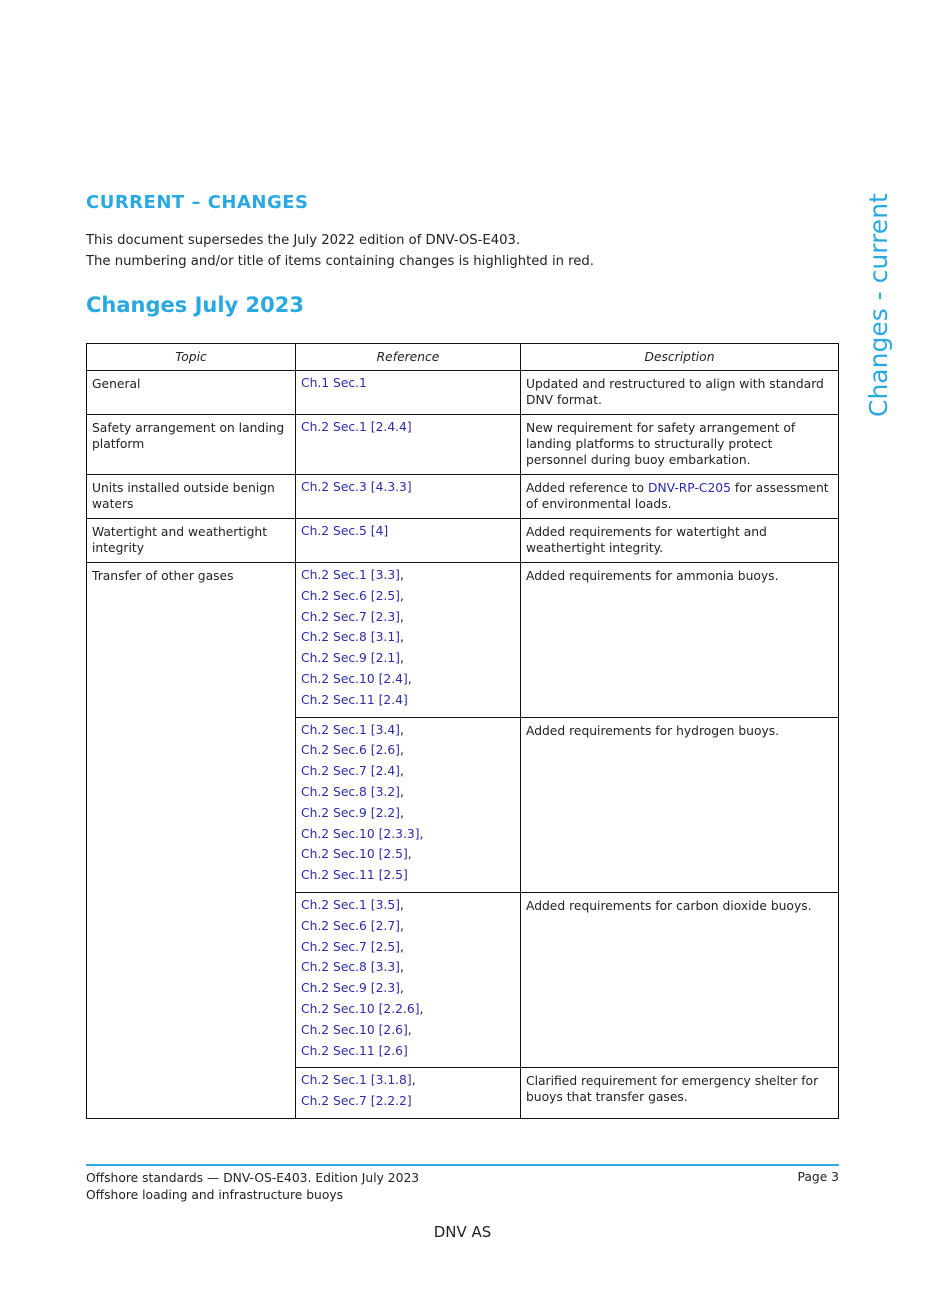 This screenshot has width=950, height=1308. I want to click on reference-link: Ch.2 Sec.9 [2.3], so click(350, 988).